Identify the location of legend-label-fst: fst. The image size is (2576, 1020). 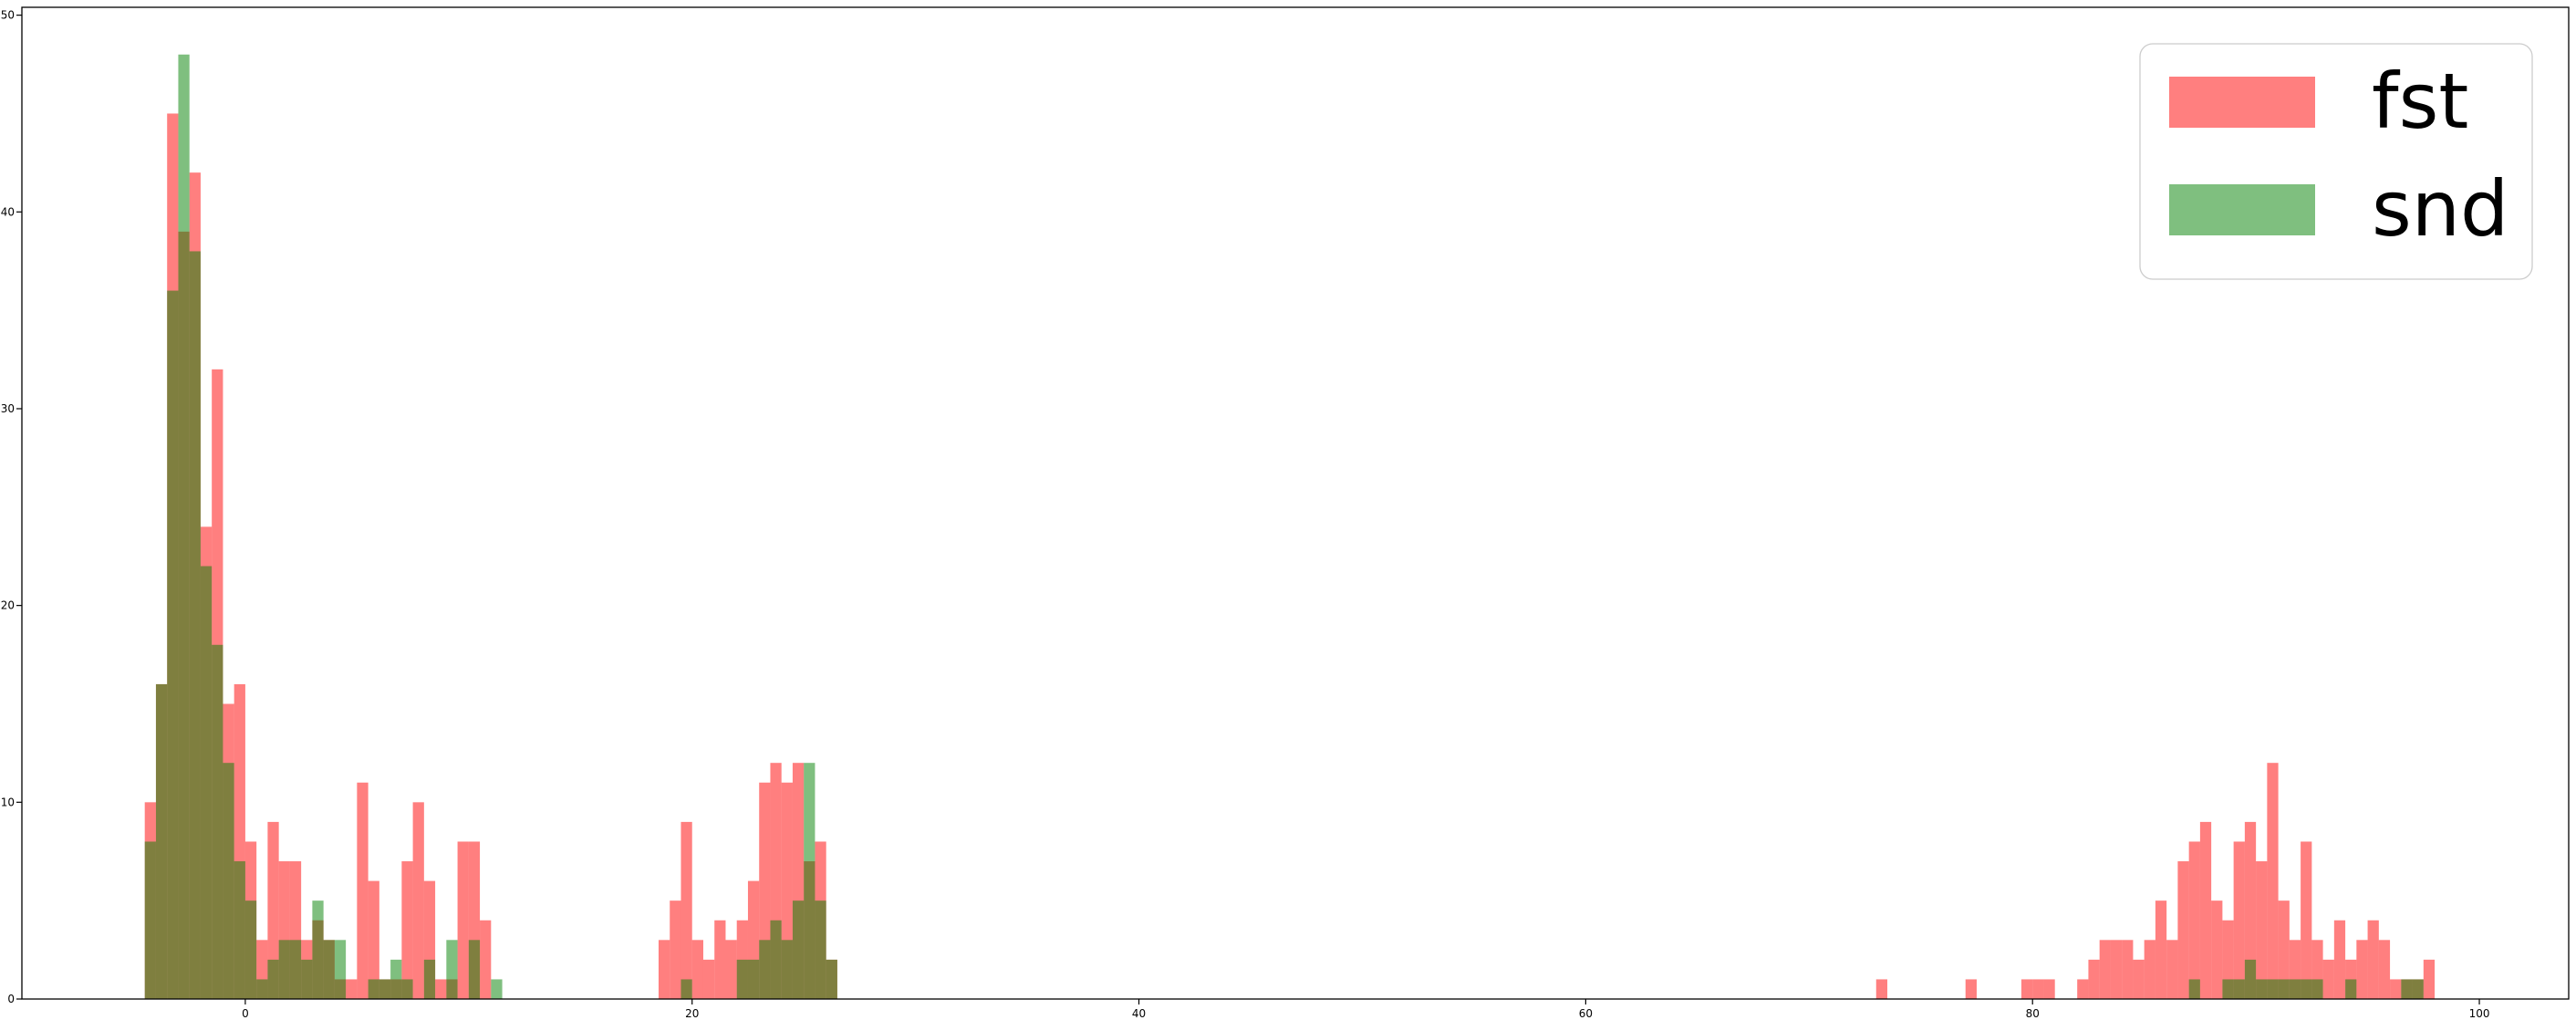
(2420, 102).